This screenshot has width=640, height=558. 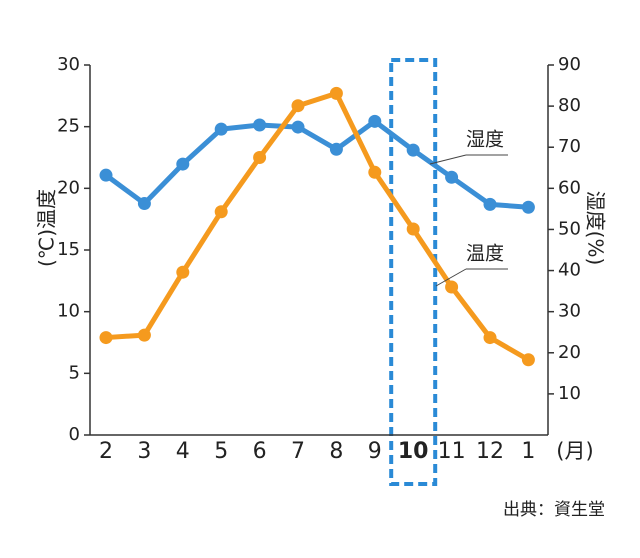 What do you see at coordinates (375, 451) in the screenshot?
I see `x-tick-label: 9` at bounding box center [375, 451].